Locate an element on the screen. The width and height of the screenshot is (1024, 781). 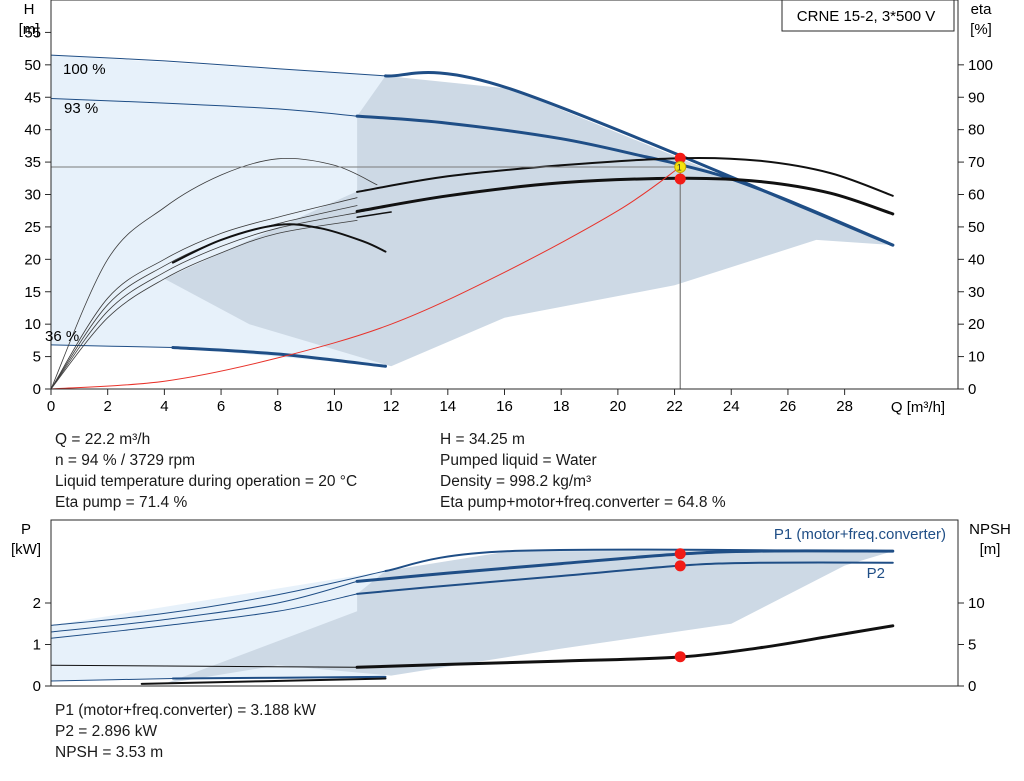
power-chart-curves is located at coordinates (472, 616).